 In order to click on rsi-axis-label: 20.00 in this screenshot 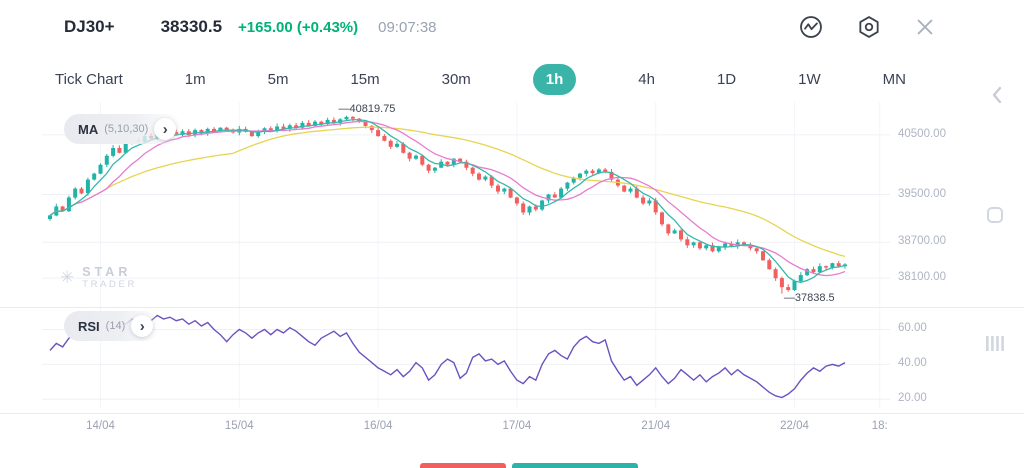, I will do `click(912, 398)`.